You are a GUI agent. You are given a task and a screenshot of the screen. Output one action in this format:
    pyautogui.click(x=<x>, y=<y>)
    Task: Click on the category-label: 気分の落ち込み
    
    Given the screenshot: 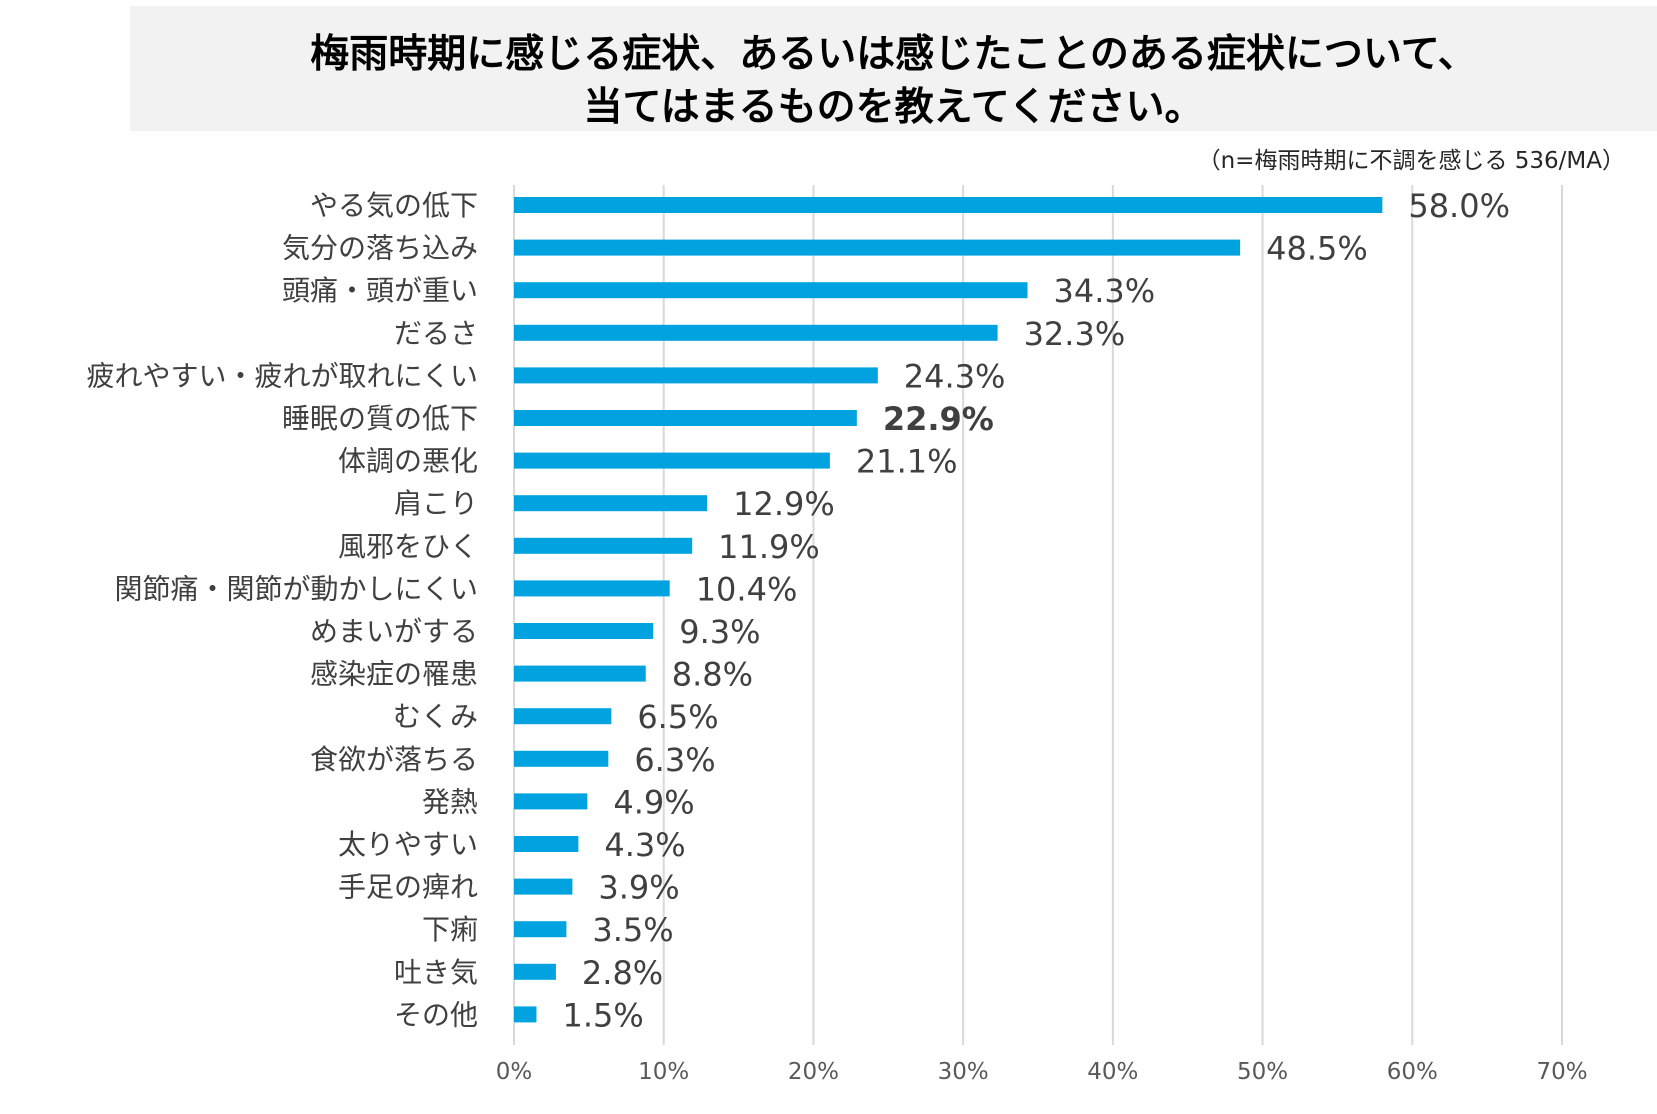 What is the action you would take?
    pyautogui.click(x=380, y=248)
    